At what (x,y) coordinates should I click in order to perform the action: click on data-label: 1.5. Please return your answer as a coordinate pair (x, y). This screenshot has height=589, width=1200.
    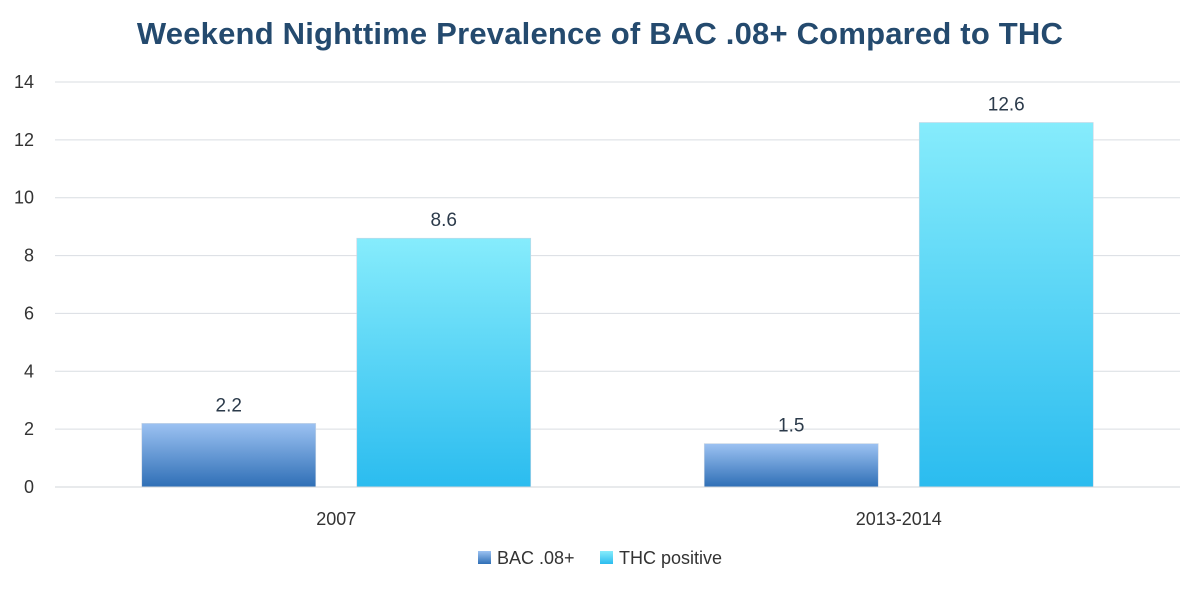
    Looking at the image, I should click on (791, 426).